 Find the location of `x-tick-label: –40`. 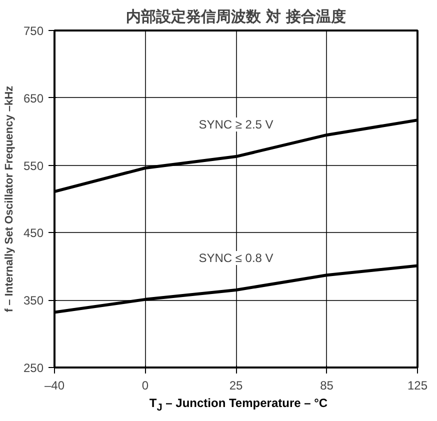

x-tick-label: –40 is located at coordinates (54, 385).